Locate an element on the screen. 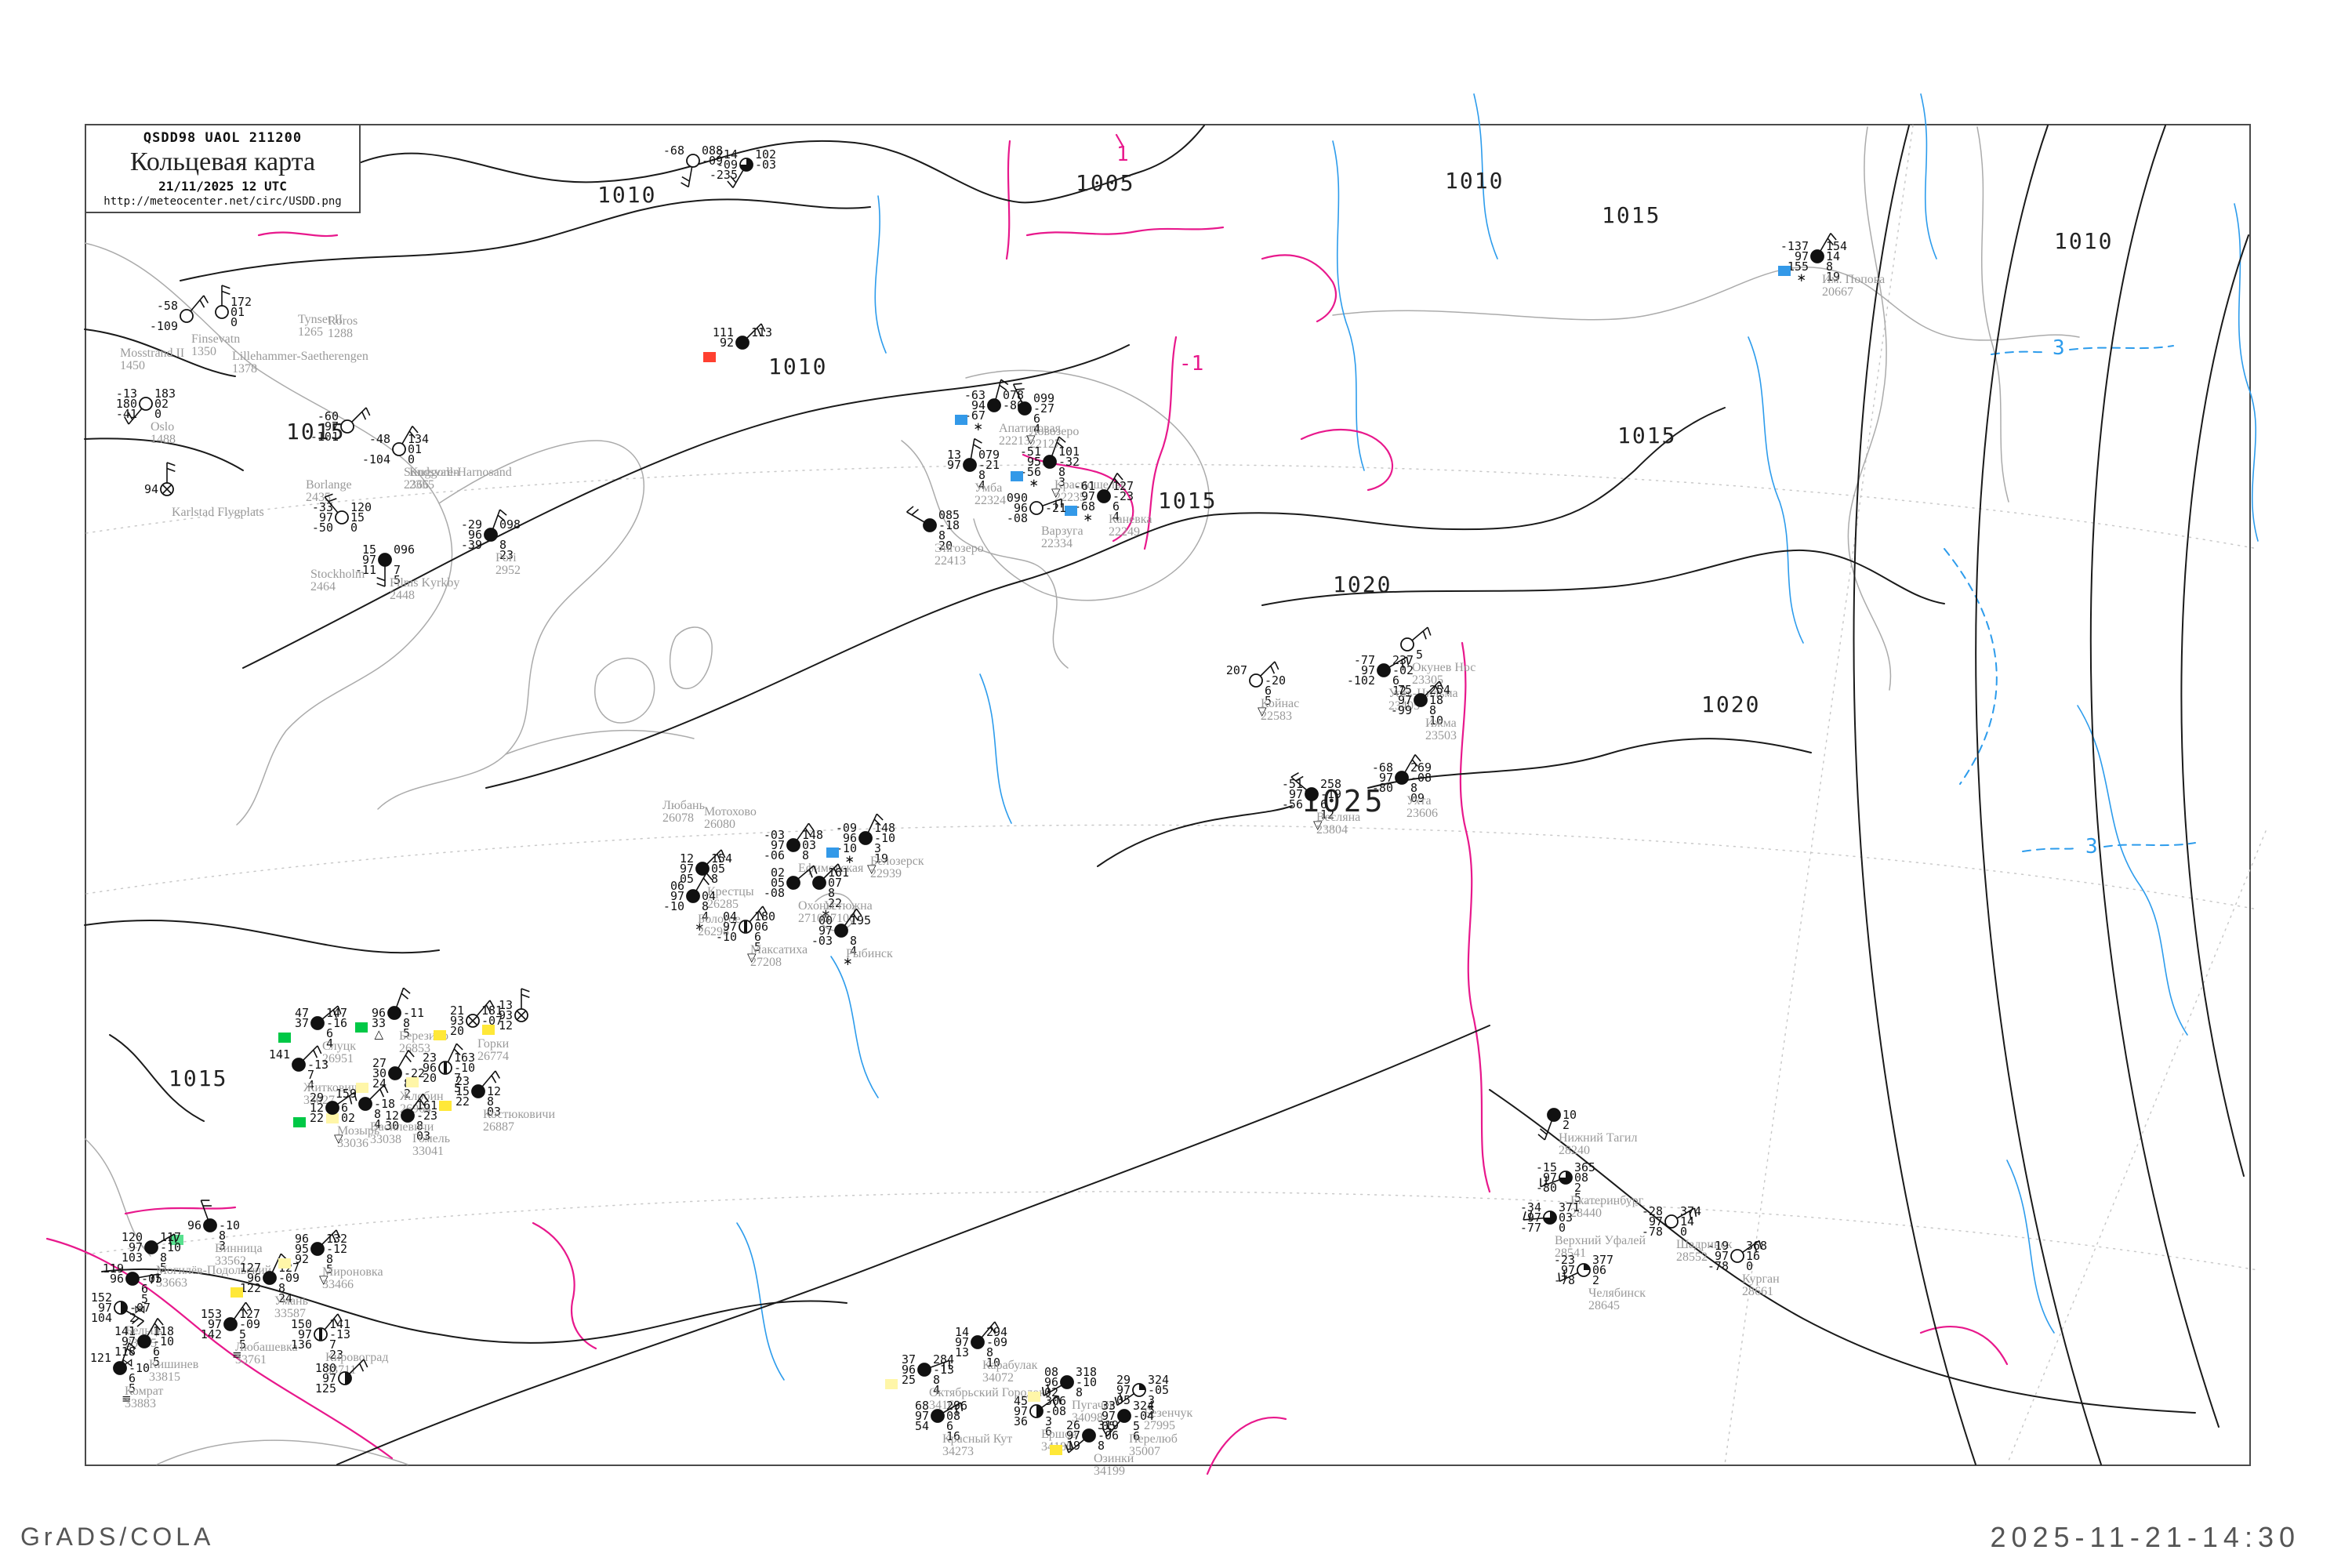 This screenshot has width=2352, height=1568. station-name: Бельцы is located at coordinates (145, 1331).